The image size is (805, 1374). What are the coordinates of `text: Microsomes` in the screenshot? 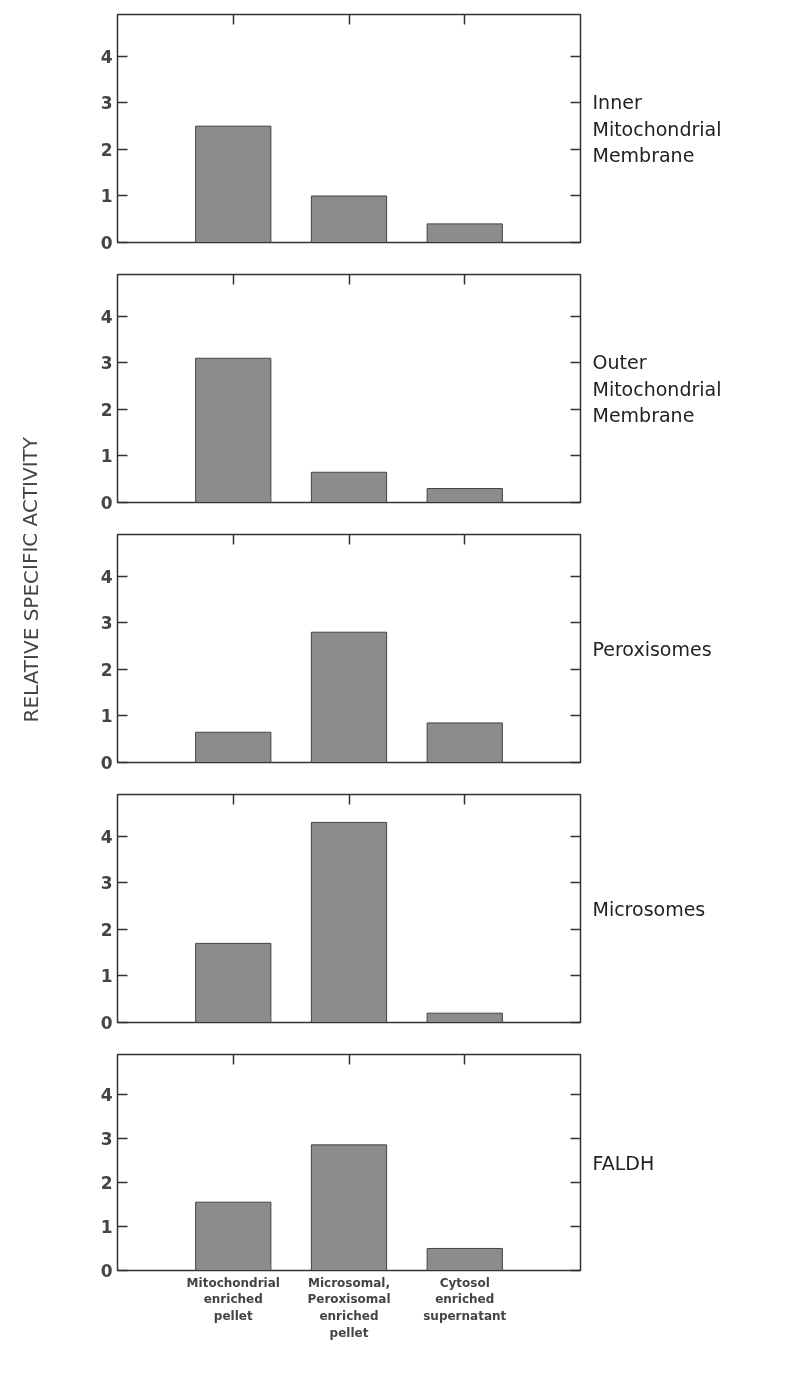 It's located at (649, 908).